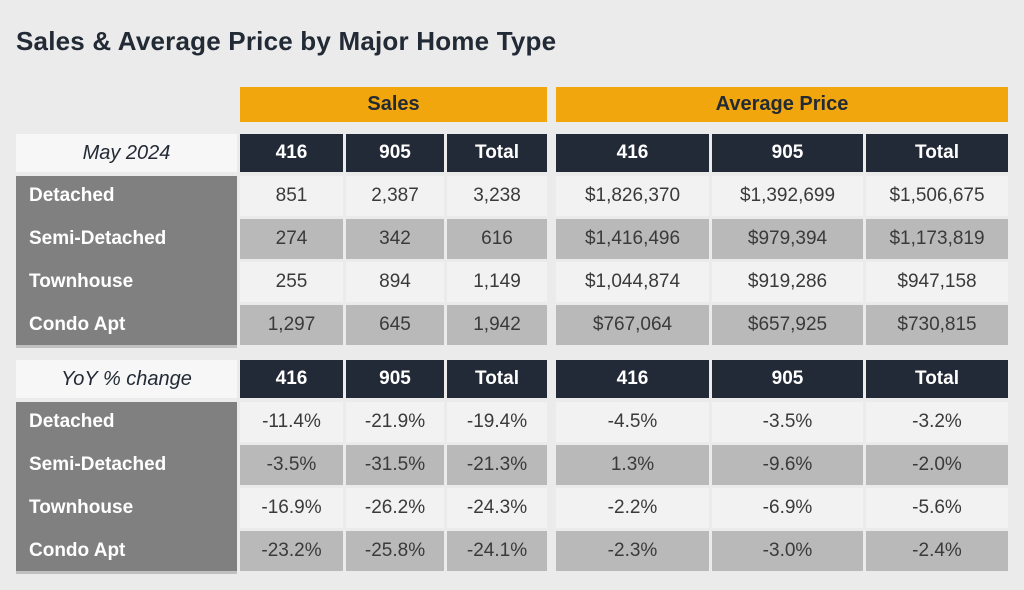 Image resolution: width=1024 pixels, height=590 pixels. Describe the element at coordinates (937, 508) in the screenshot. I see `table-cell: -5.6%` at that location.